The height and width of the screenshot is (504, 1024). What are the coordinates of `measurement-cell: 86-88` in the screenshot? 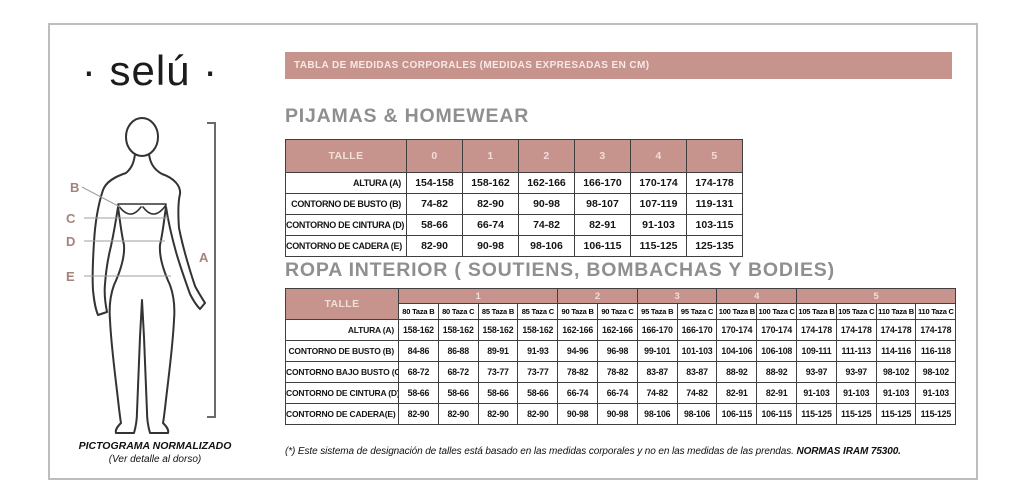 It's located at (458, 351).